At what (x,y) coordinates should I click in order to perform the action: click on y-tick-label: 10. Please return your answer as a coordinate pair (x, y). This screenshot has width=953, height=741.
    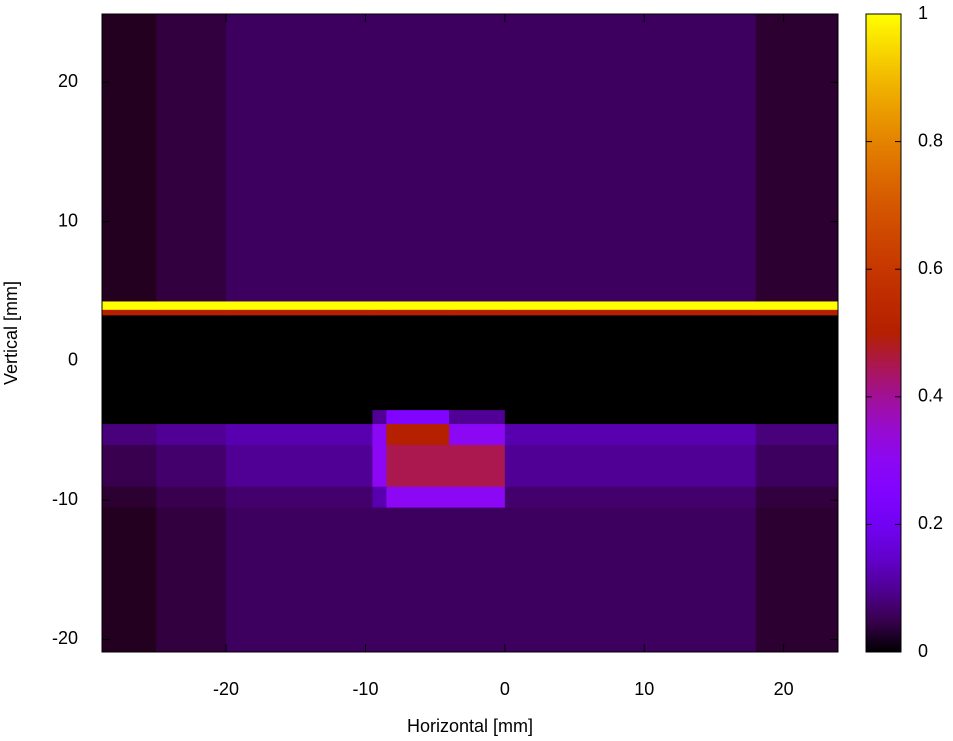
    Looking at the image, I should click on (68, 220).